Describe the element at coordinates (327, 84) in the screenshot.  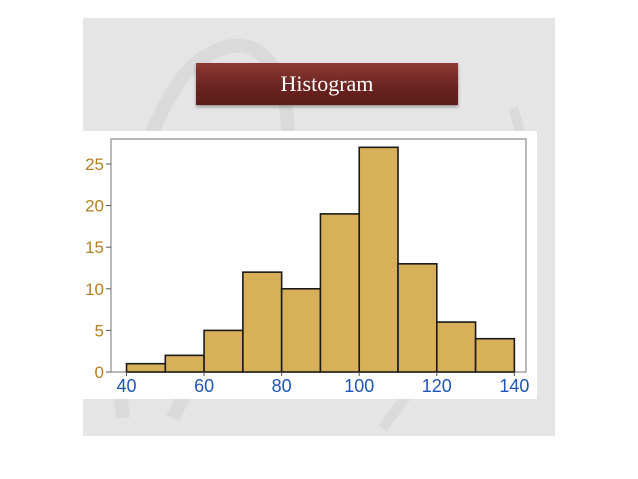
I see `slide-title: Histogram` at that location.